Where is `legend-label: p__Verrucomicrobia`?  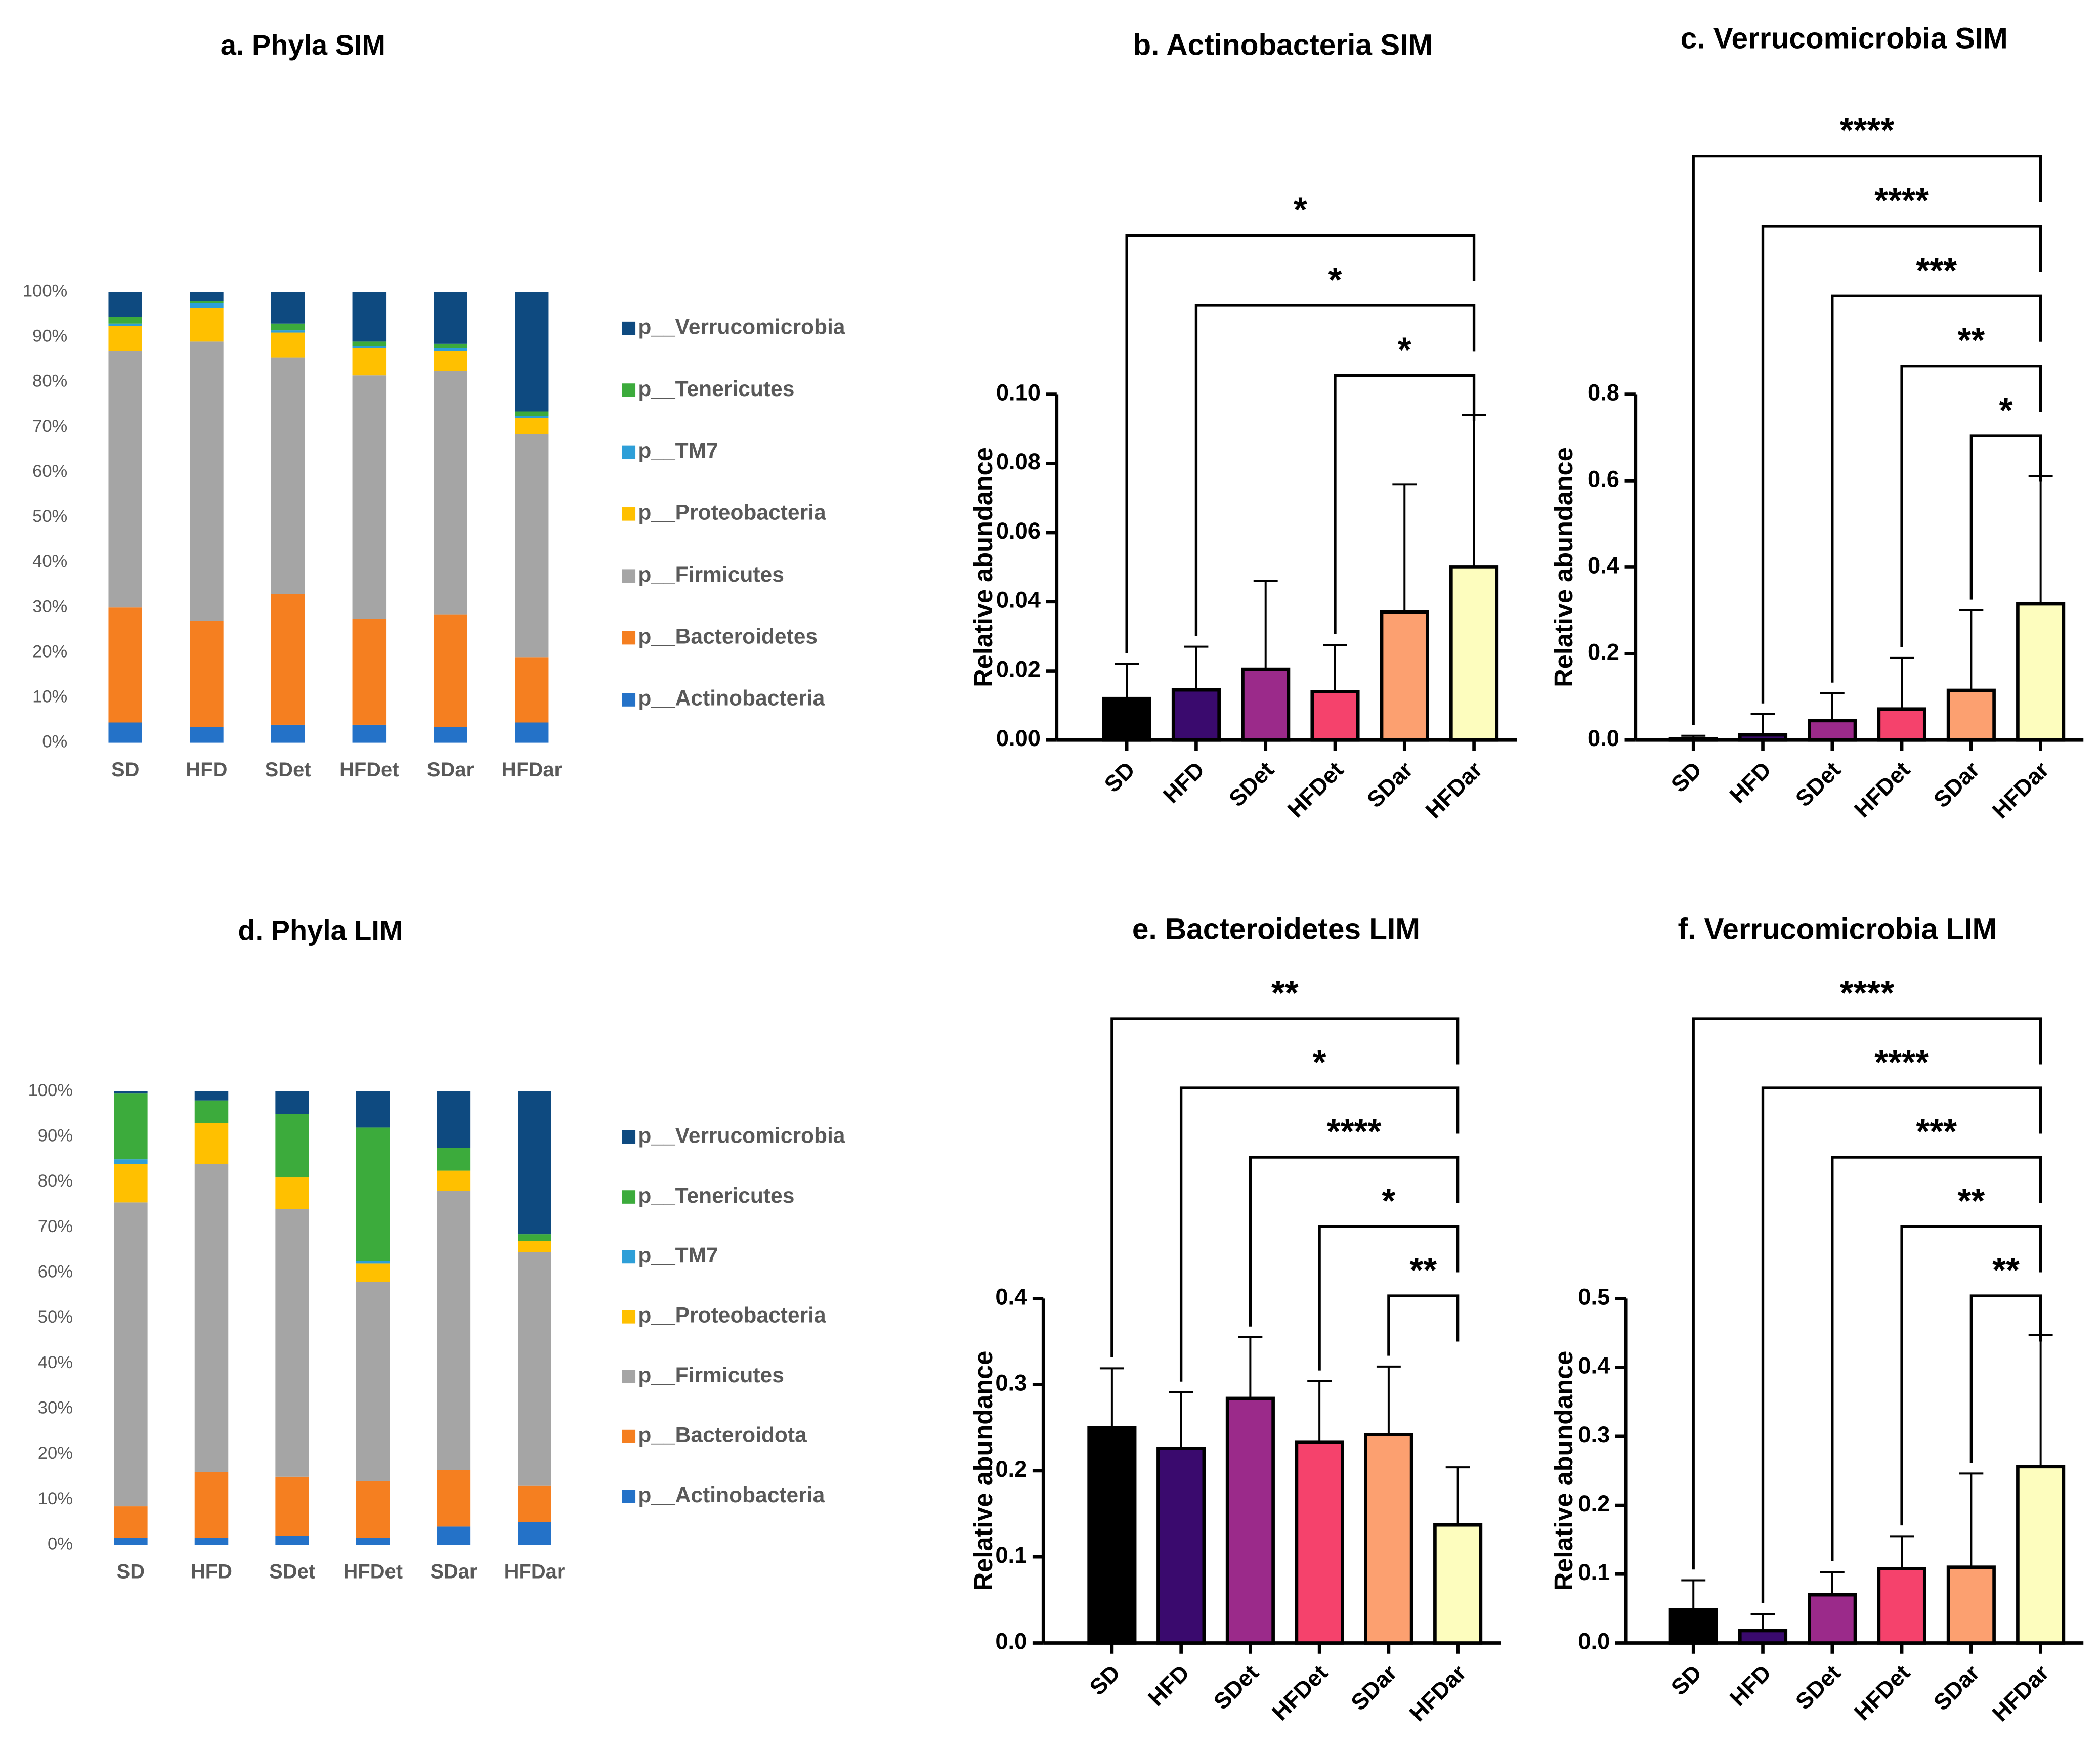 legend-label: p__Verrucomicrobia is located at coordinates (741, 1135).